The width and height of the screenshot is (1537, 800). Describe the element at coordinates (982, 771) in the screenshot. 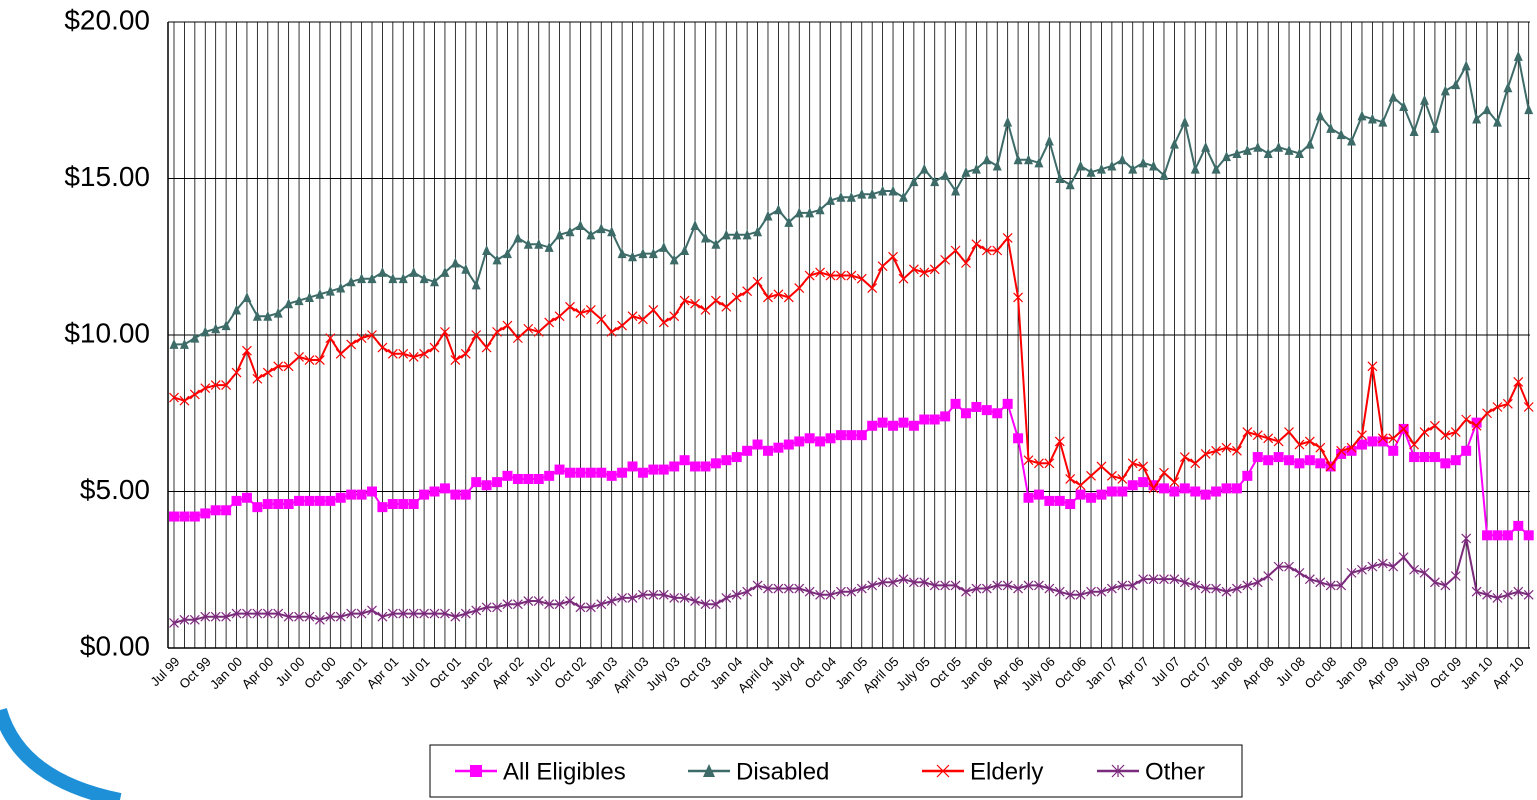

I see `legend-item: Elderly` at that location.